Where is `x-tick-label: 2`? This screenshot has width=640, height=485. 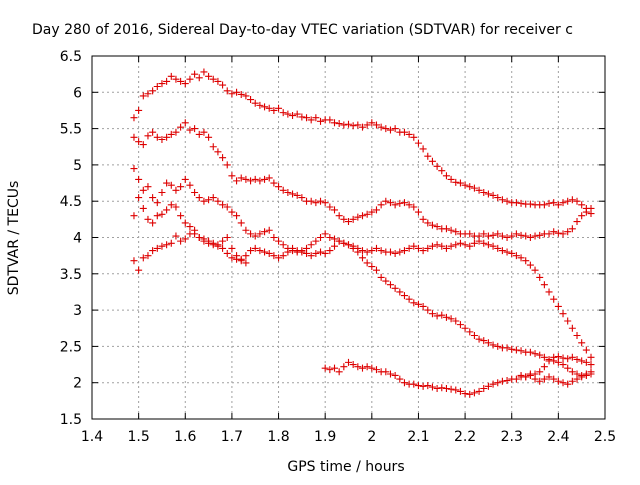 x-tick-label: 2 is located at coordinates (371, 437).